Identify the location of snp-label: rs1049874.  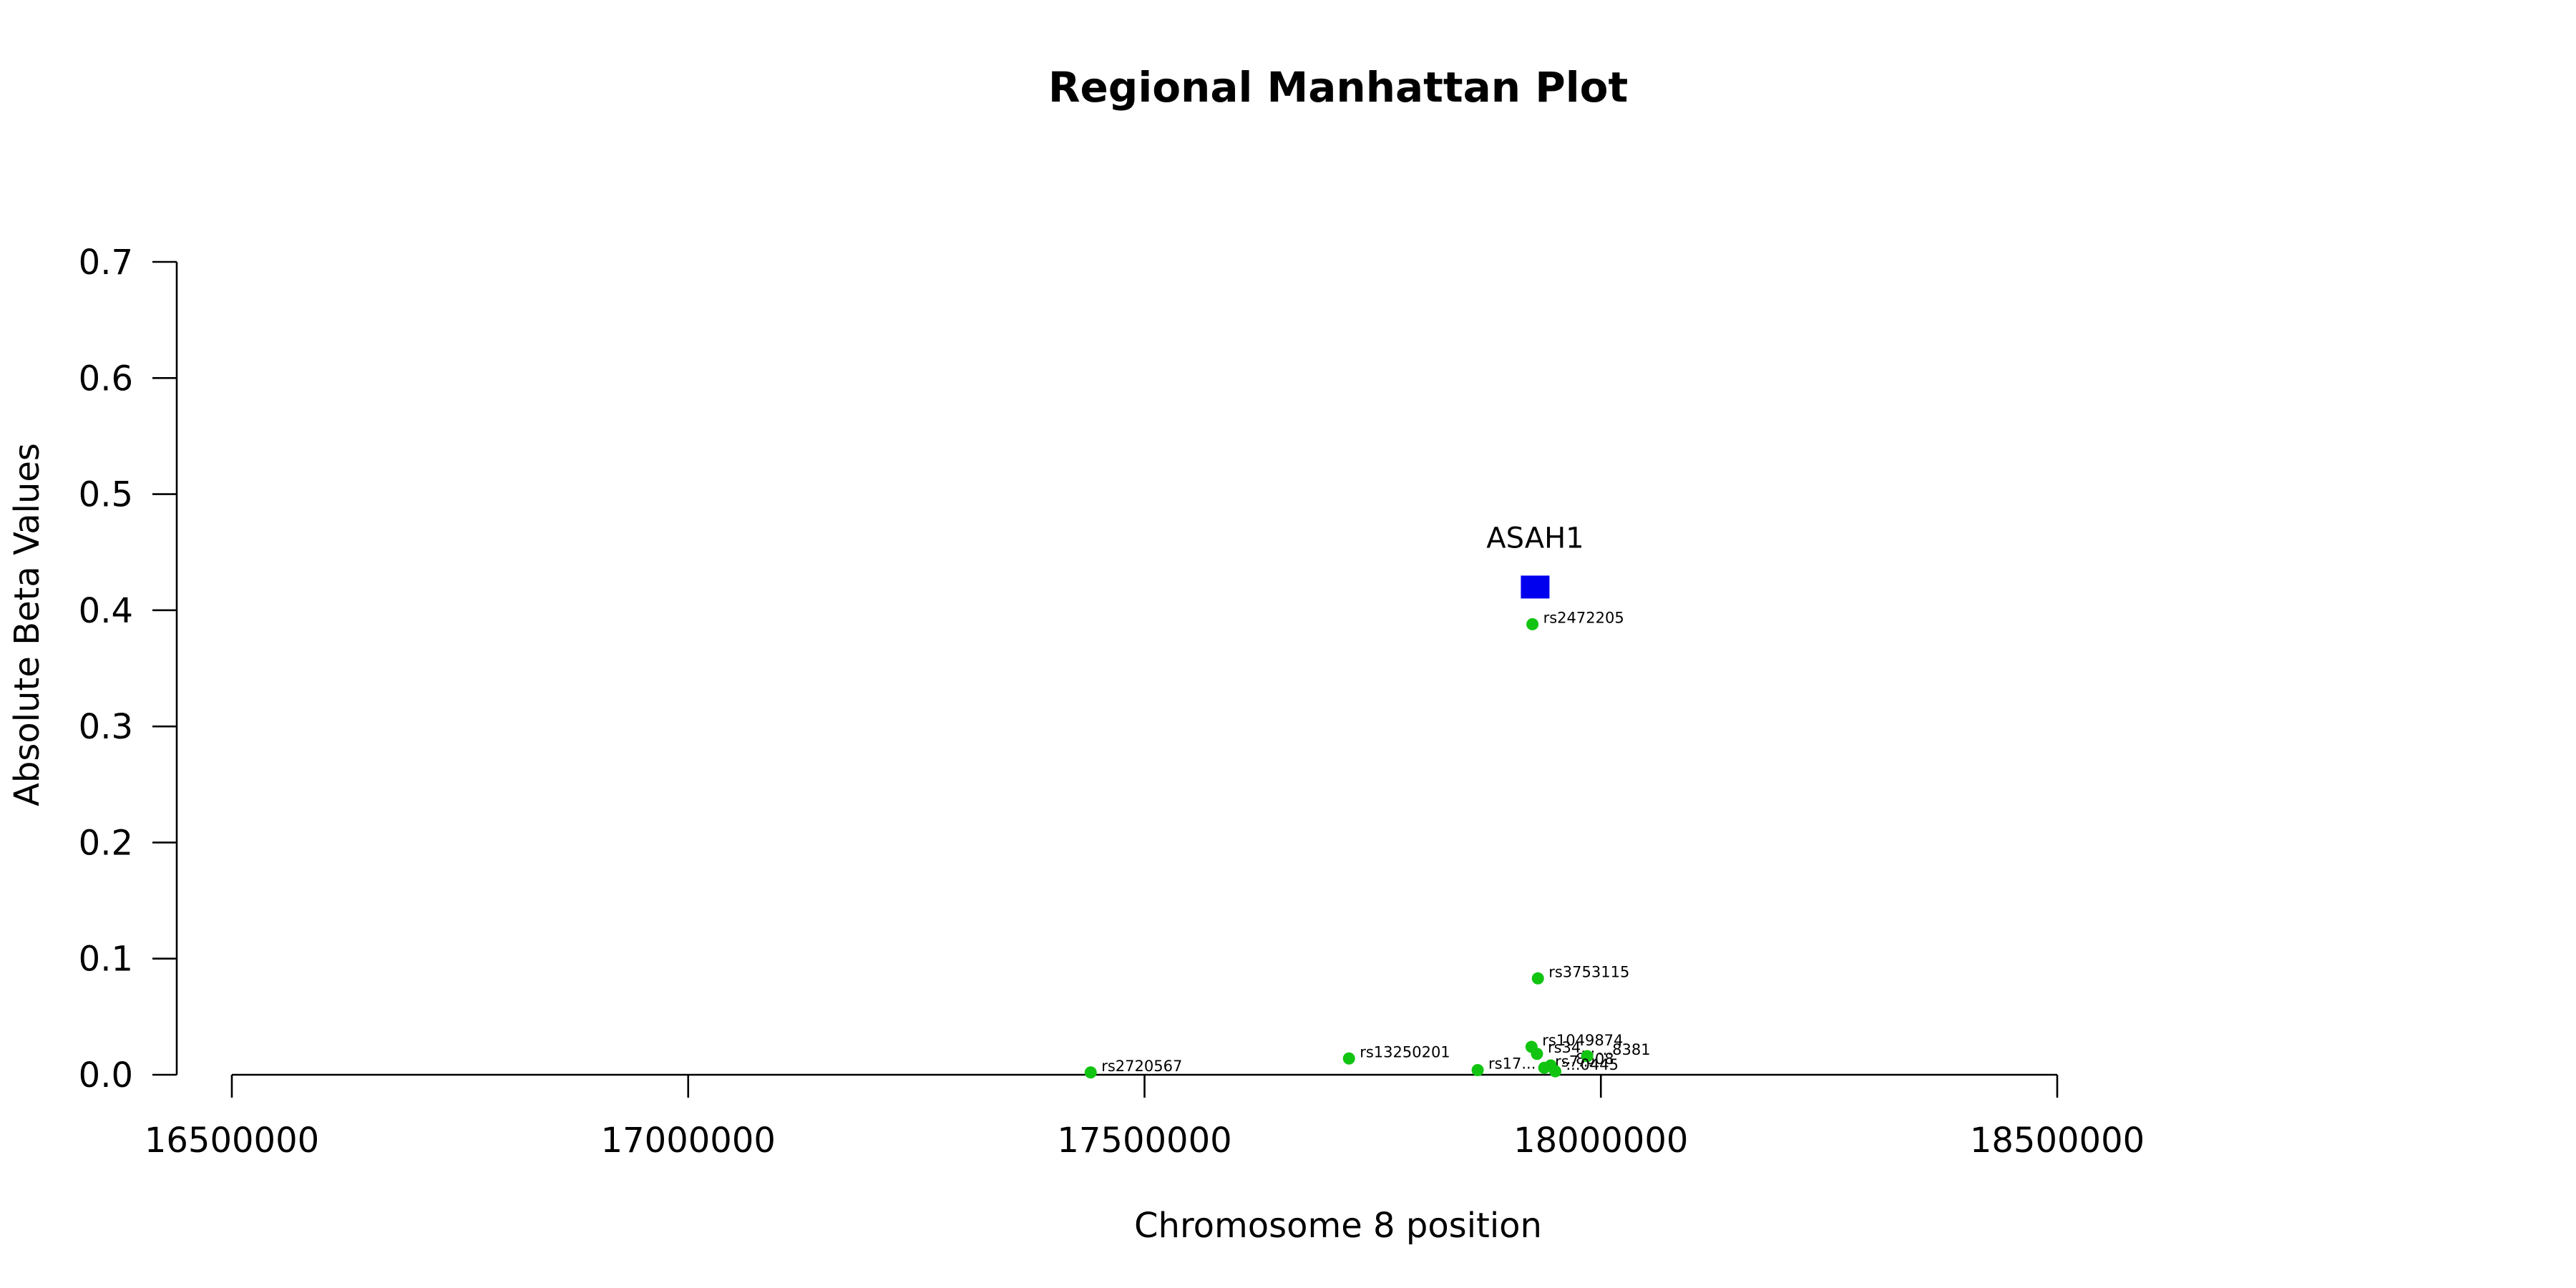
(1582, 1040).